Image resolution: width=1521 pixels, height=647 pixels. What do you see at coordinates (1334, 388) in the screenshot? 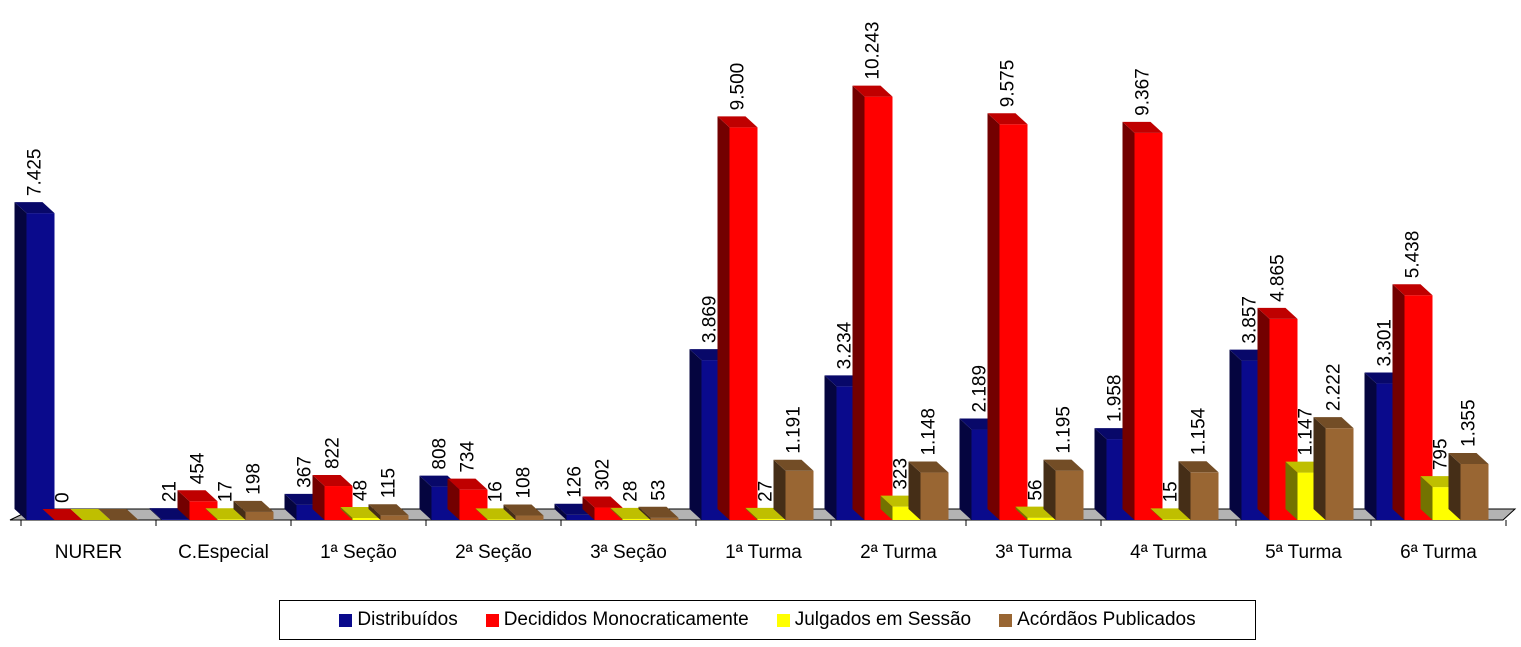
I see `data-label: 2.222` at bounding box center [1334, 388].